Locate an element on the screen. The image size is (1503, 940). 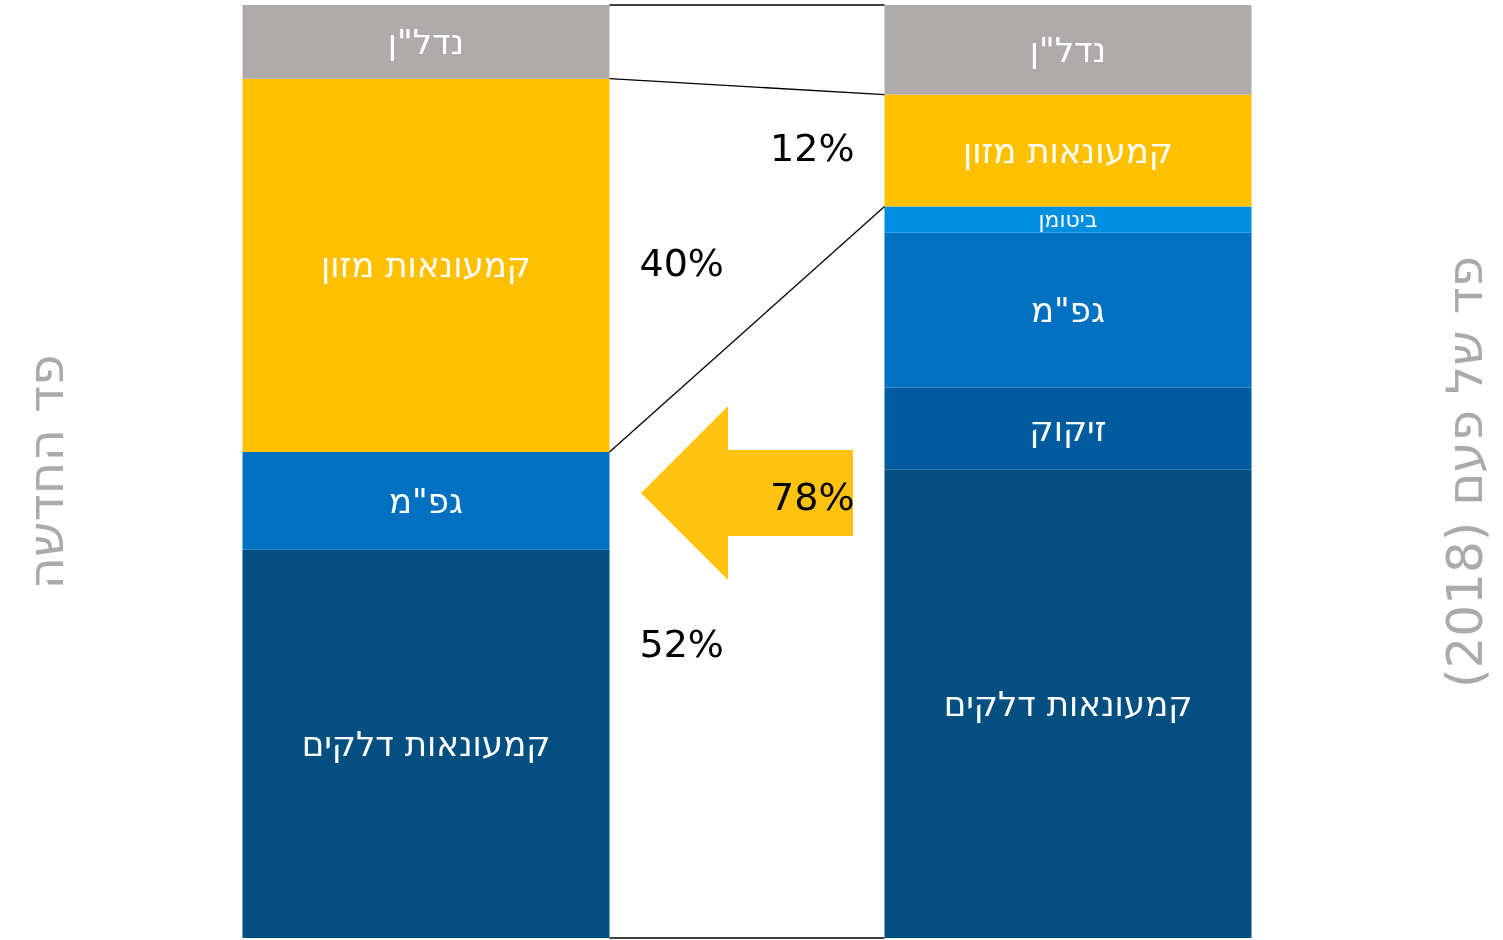
annotation: 78% is located at coordinates (812, 496).